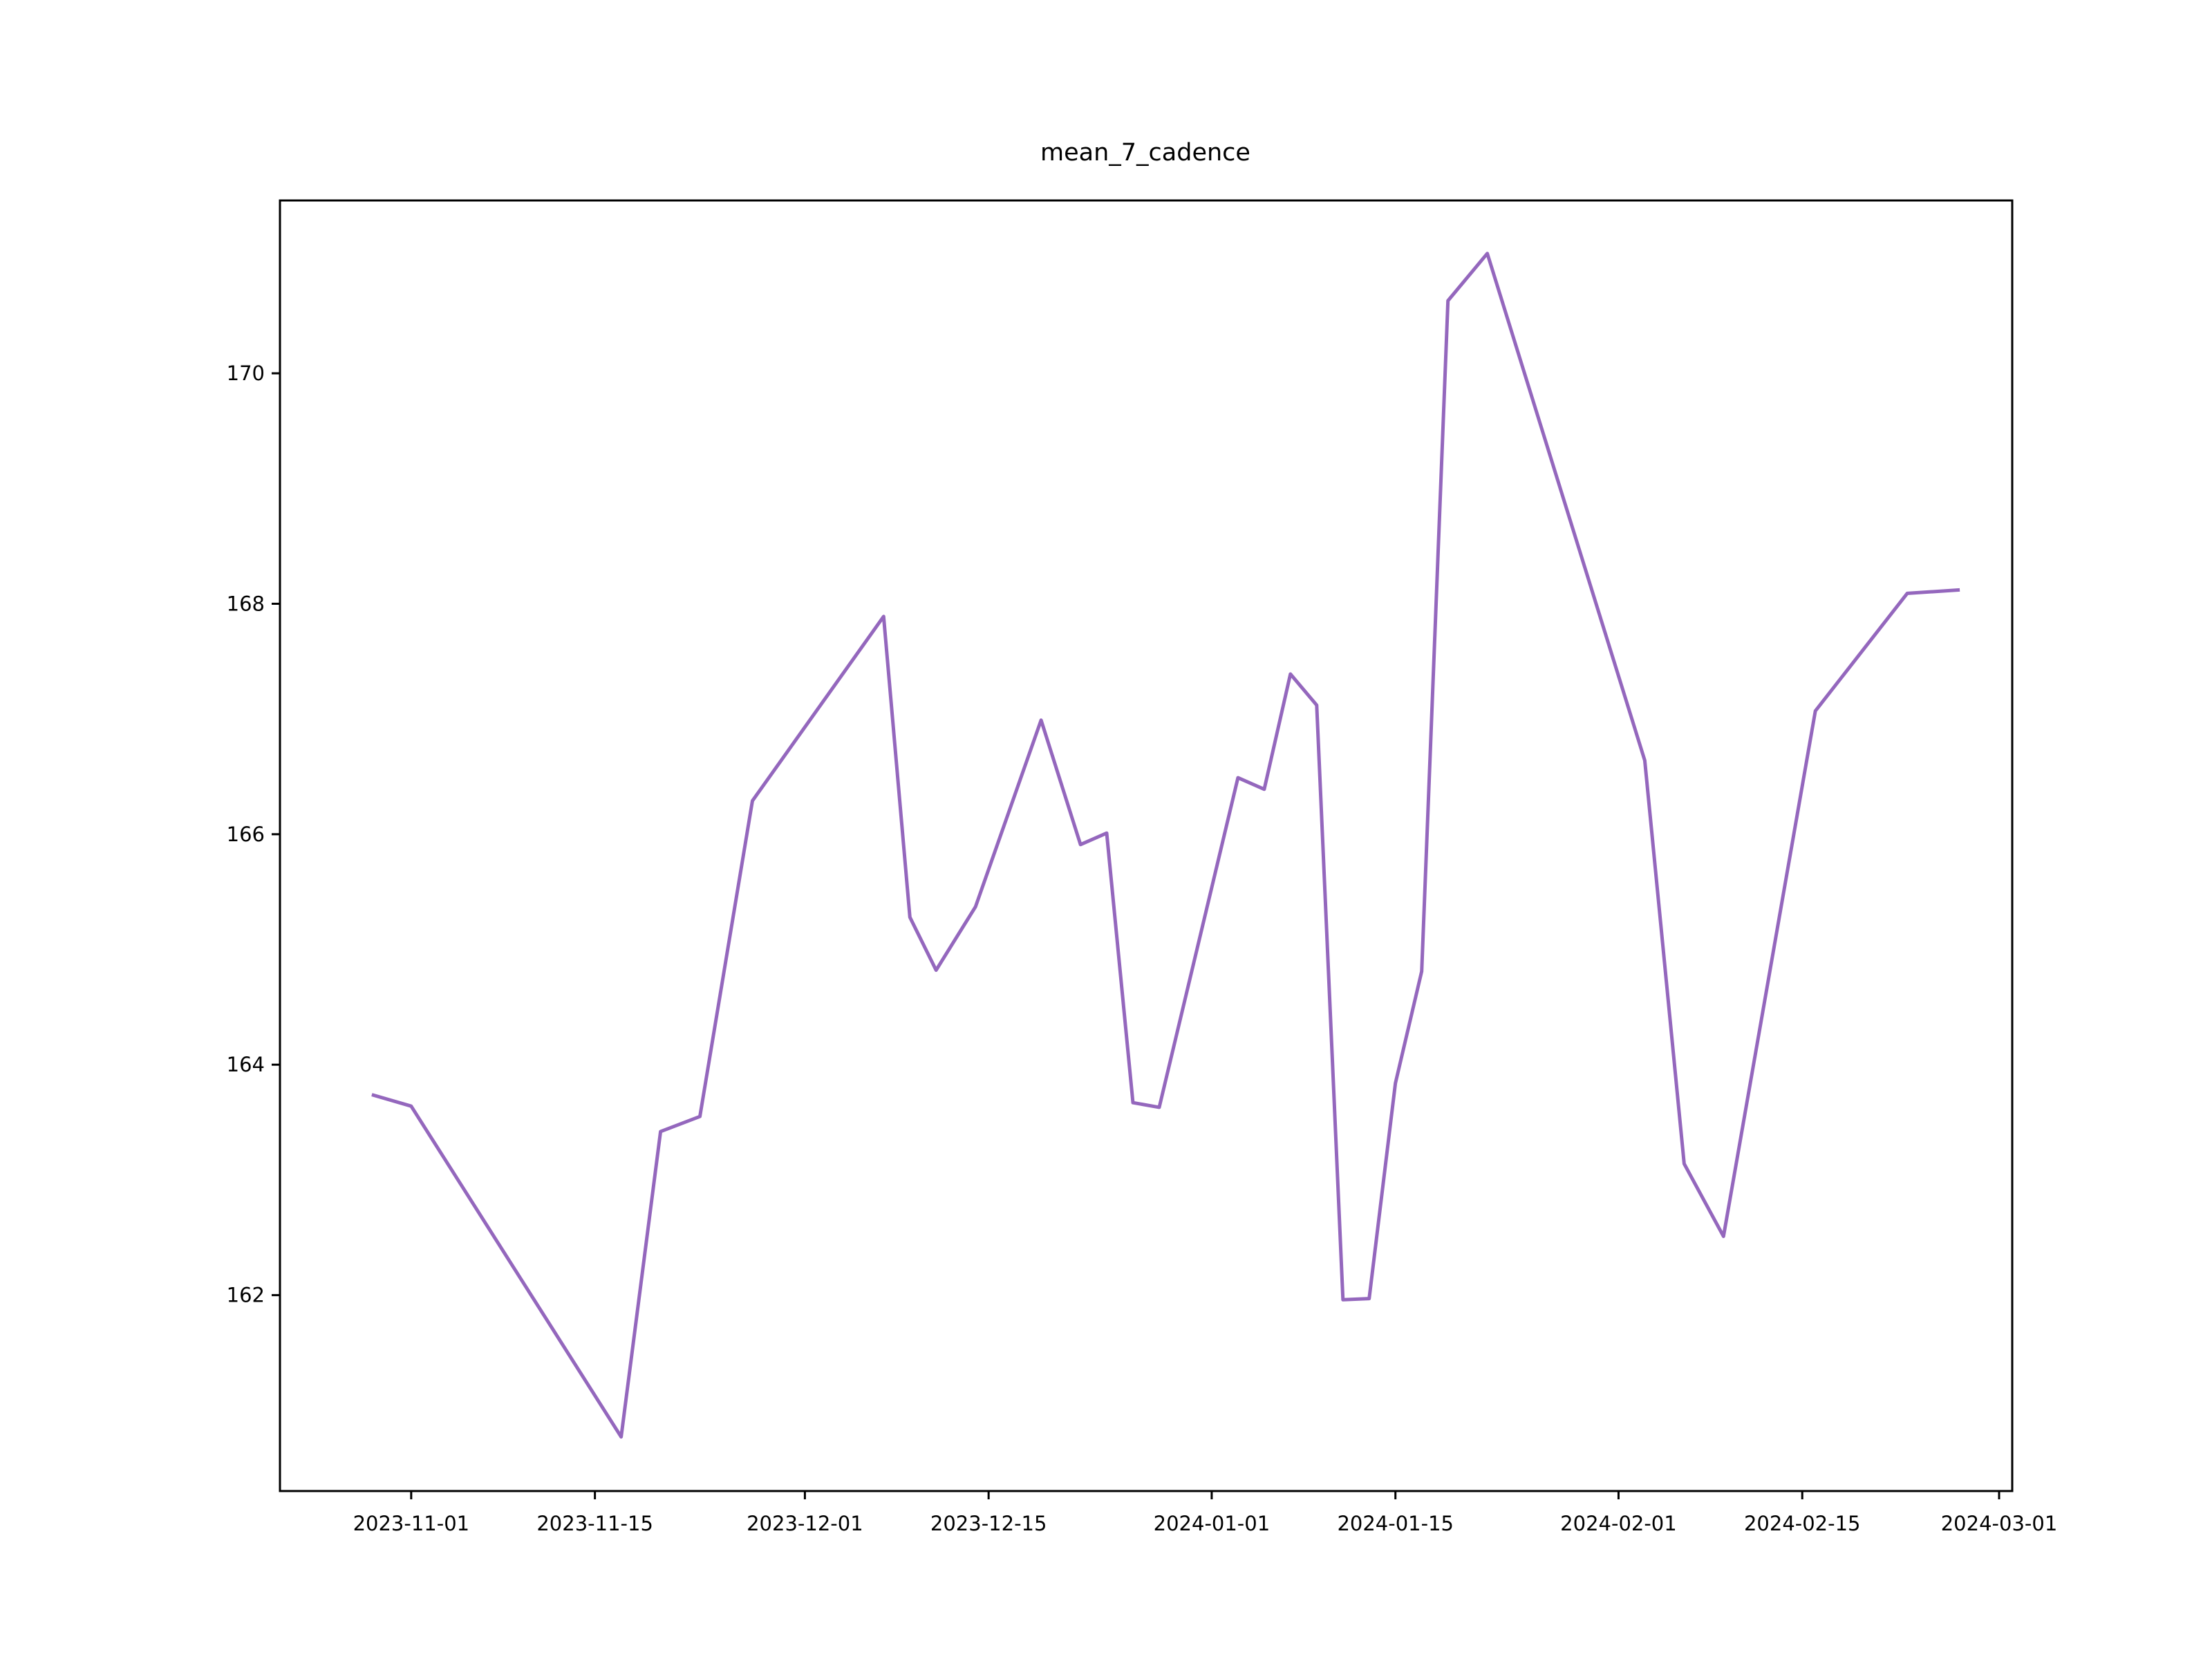 The image size is (2212, 1659). Describe the element at coordinates (246, 373) in the screenshot. I see `y-tick-label: 170` at that location.